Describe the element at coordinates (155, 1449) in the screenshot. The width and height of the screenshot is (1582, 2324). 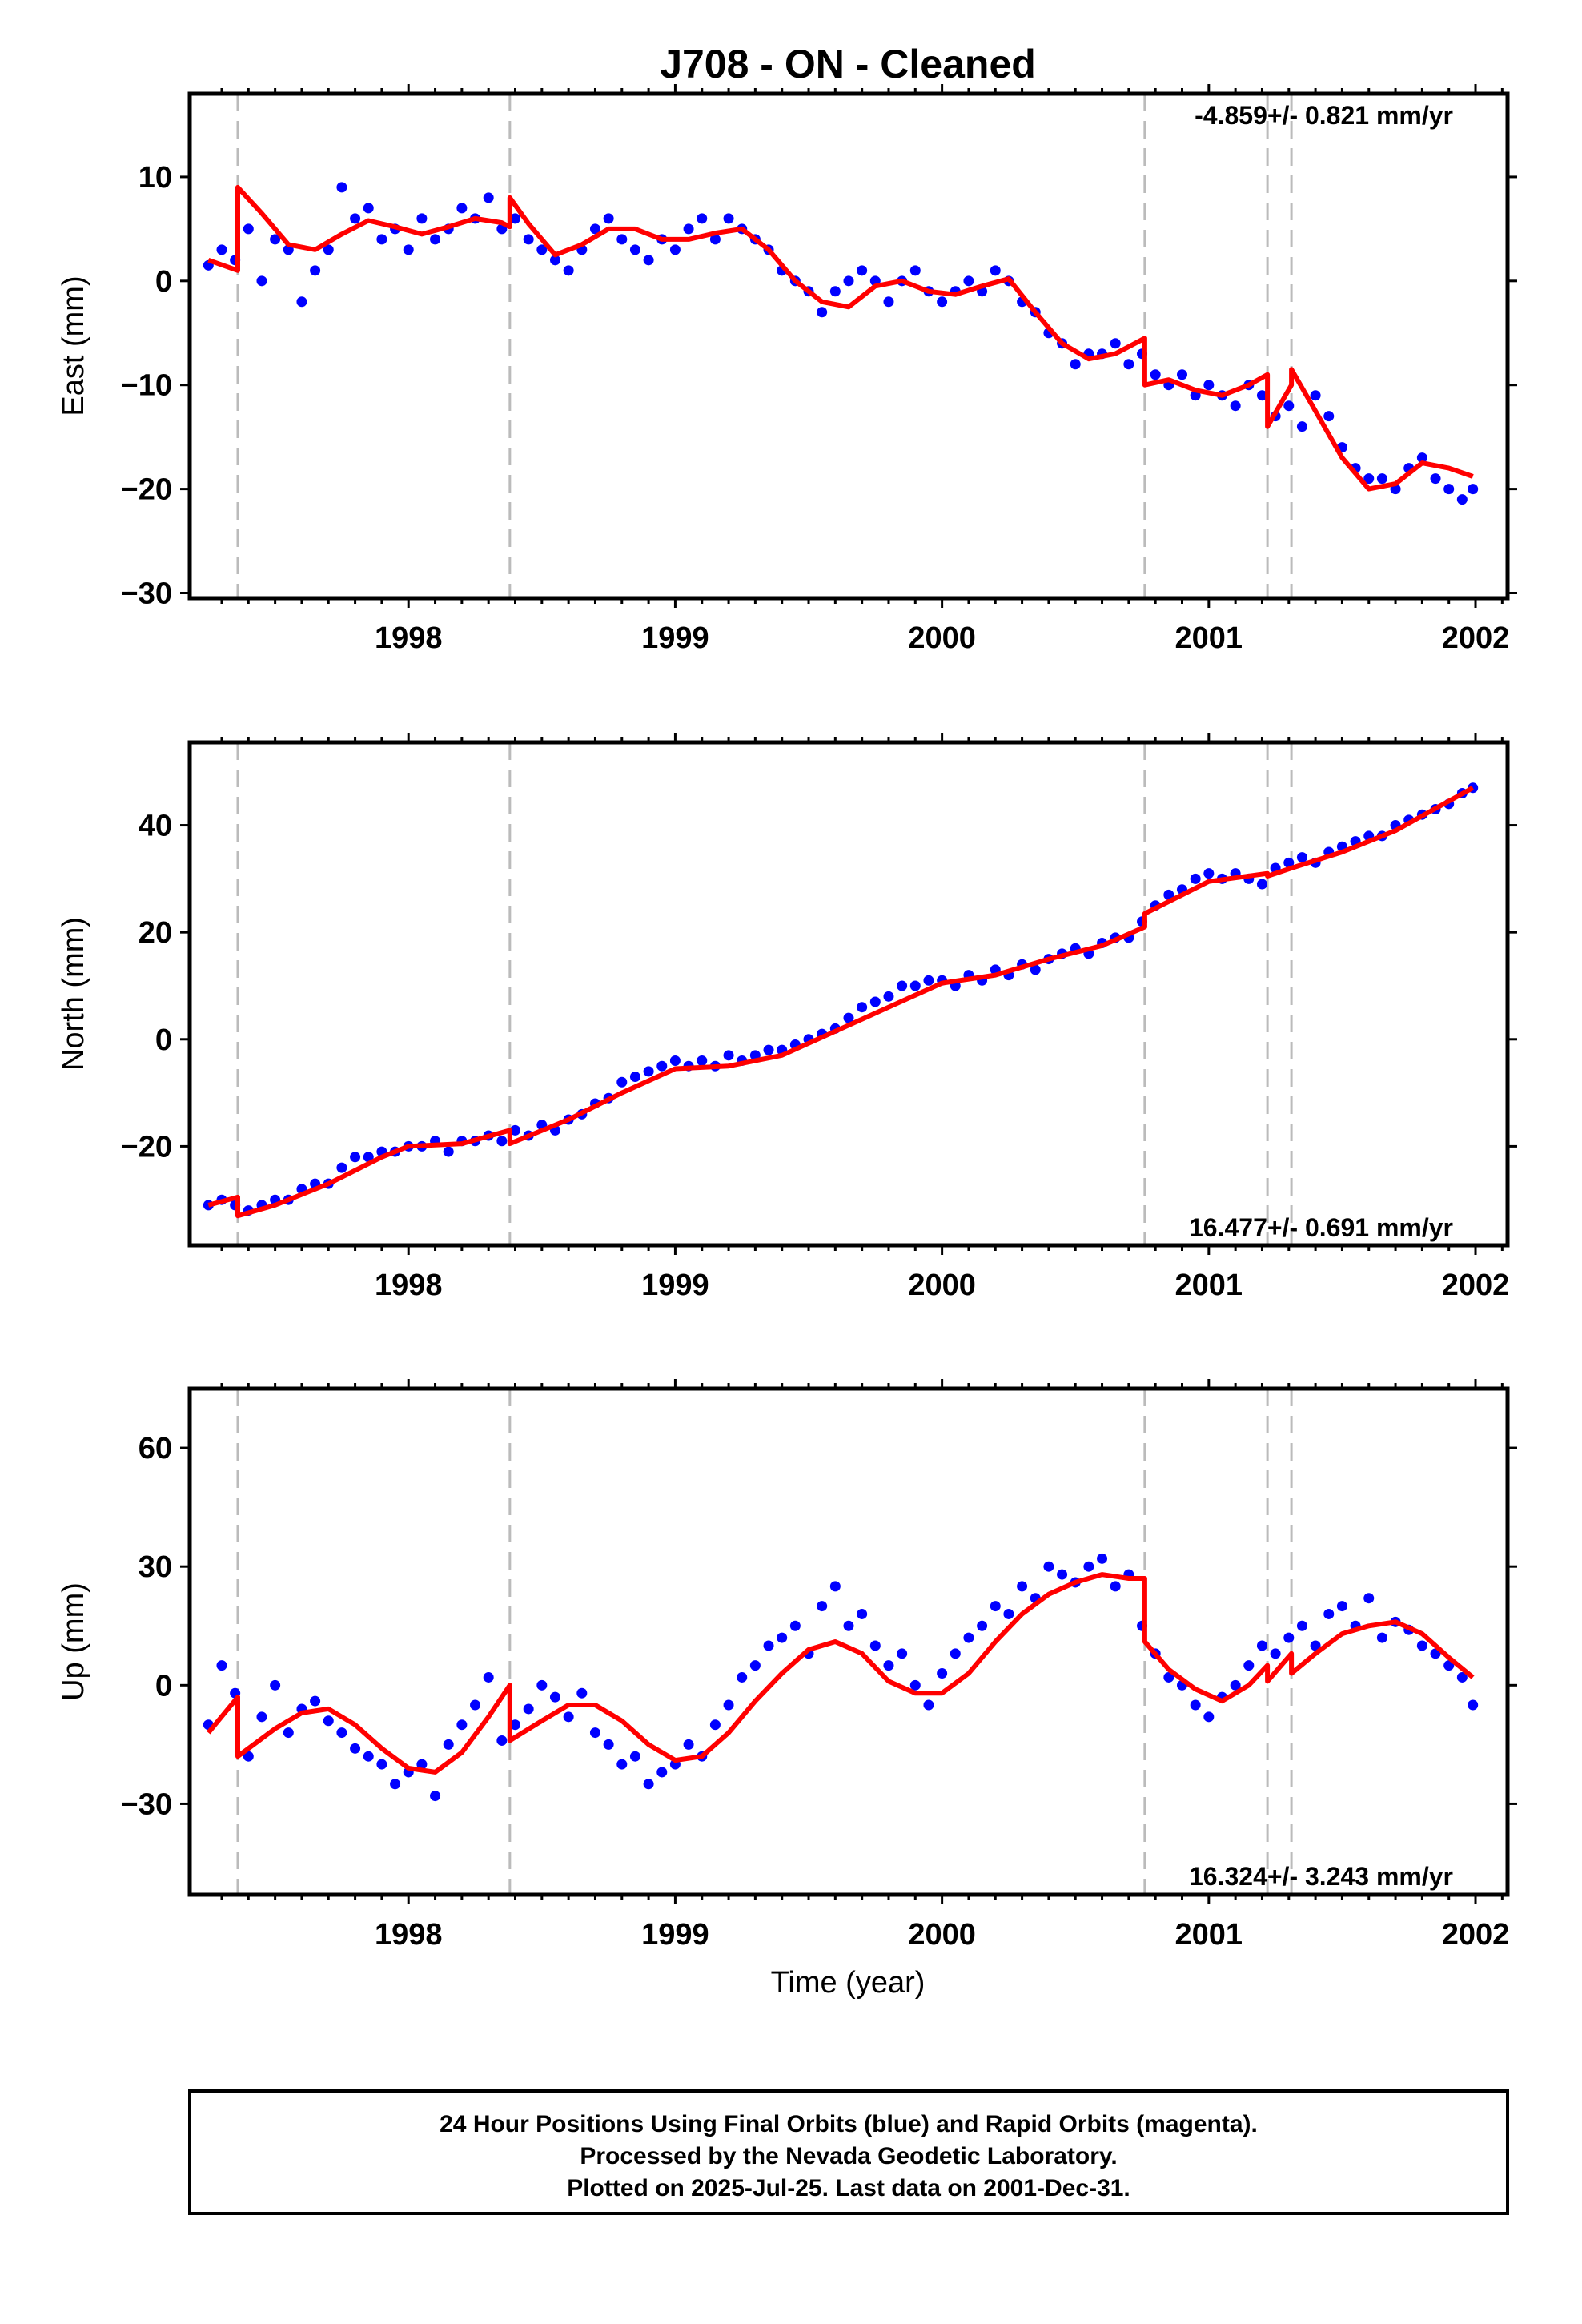
I see `up-y-tick-label: 60` at that location.